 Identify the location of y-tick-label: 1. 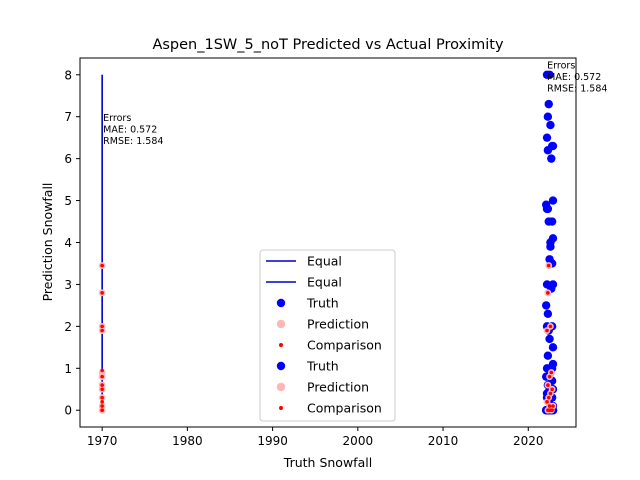
(68, 369).